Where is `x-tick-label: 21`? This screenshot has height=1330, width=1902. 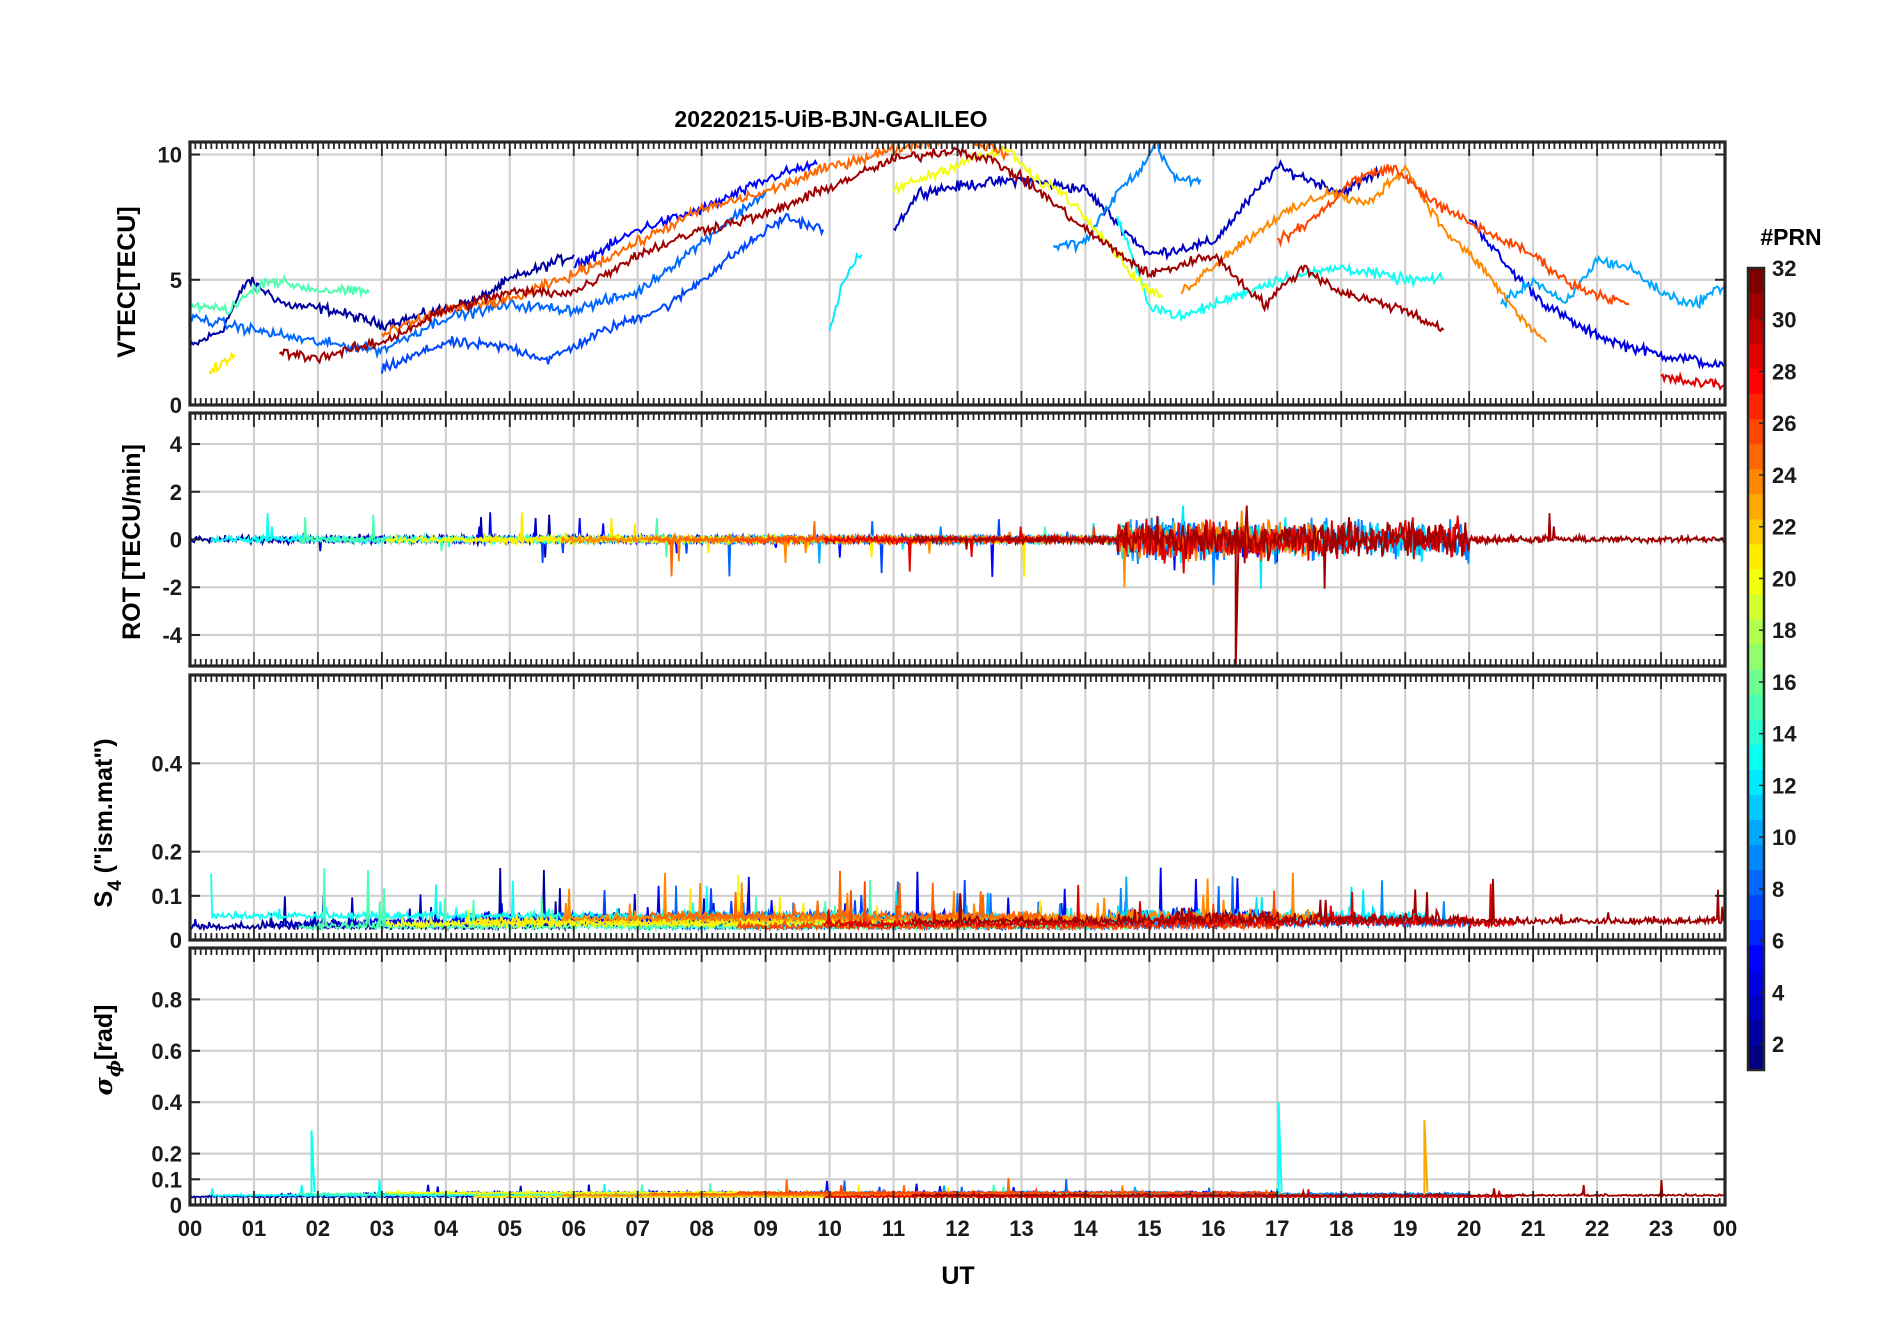
x-tick-label: 21 is located at coordinates (1533, 1228).